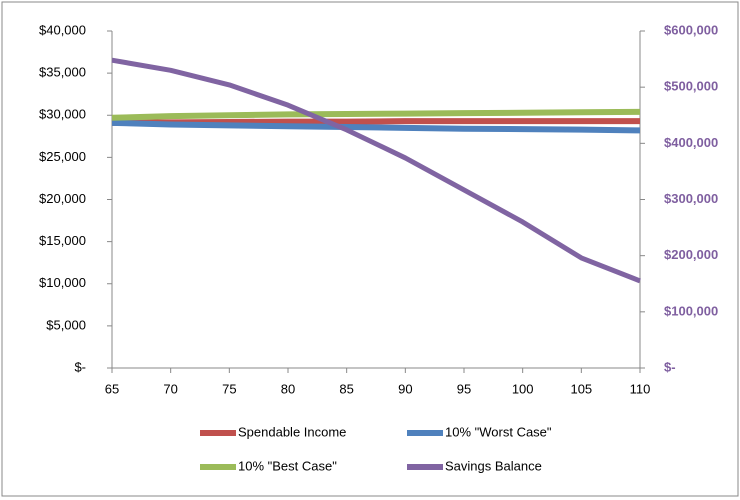 Image resolution: width=740 pixels, height=500 pixels. I want to click on x-tick-label: 75, so click(229, 388).